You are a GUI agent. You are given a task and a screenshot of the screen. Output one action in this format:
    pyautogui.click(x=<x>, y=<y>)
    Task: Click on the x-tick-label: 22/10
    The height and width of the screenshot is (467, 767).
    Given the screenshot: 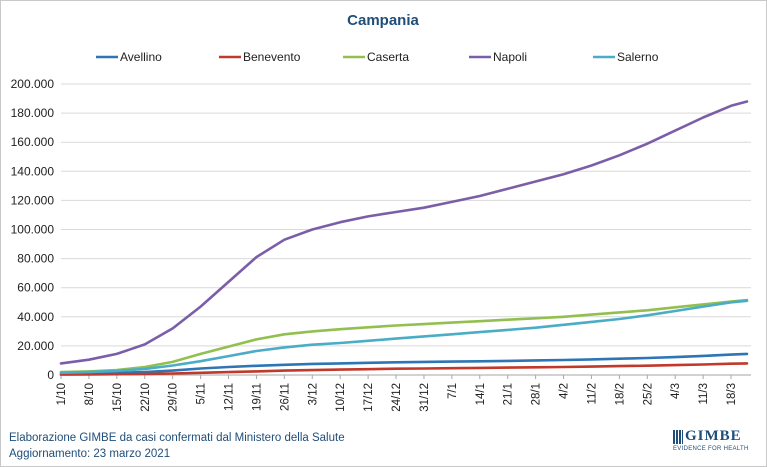 What is the action you would take?
    pyautogui.click(x=146, y=397)
    